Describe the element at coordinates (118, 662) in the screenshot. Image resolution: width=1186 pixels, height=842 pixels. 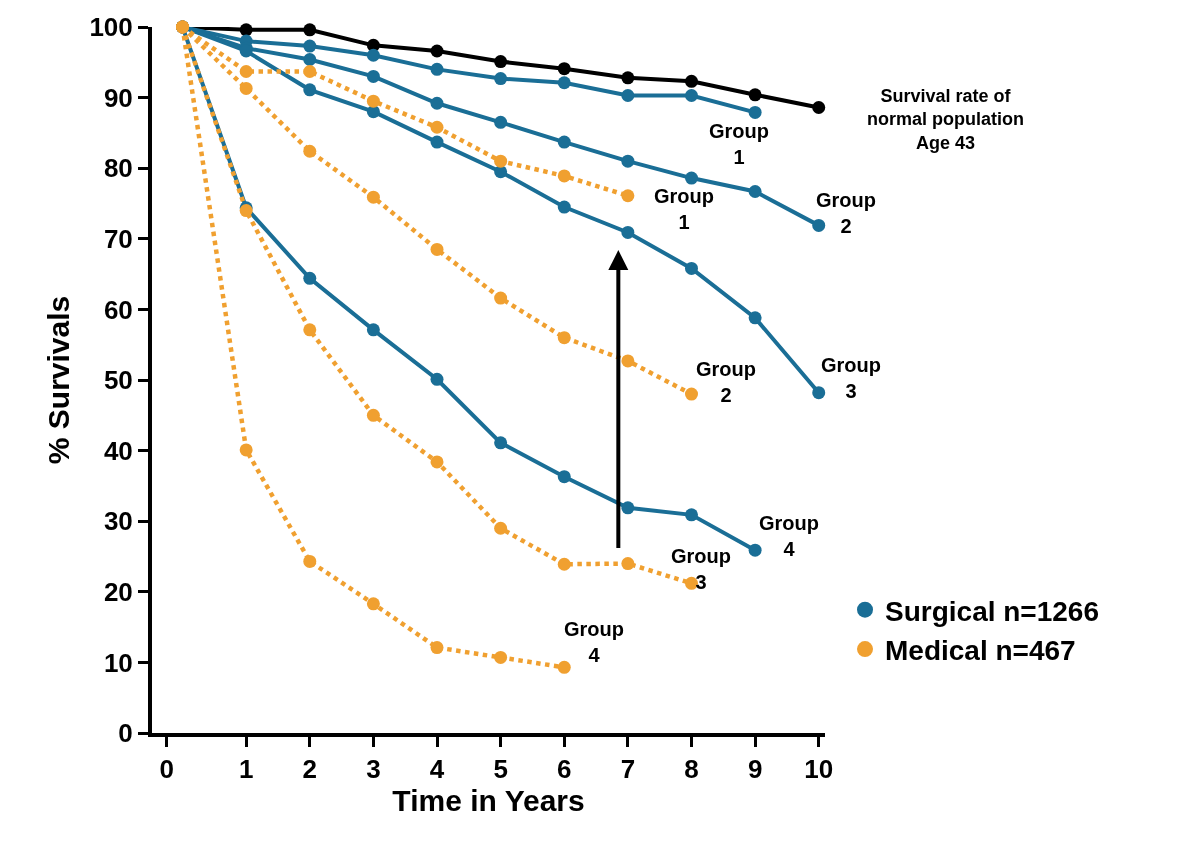
I see `y-tick-label: 10` at that location.